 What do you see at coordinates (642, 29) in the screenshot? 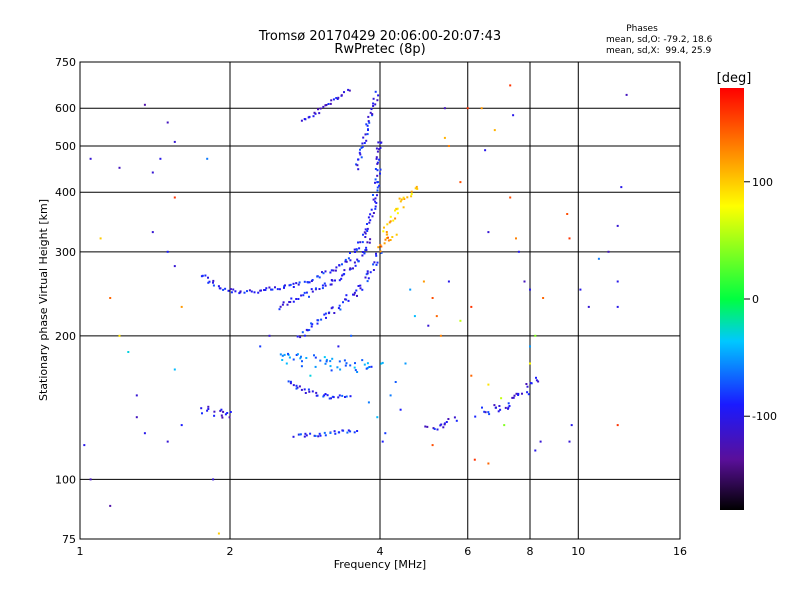
I see `phase-info-title: Phases` at bounding box center [642, 29].